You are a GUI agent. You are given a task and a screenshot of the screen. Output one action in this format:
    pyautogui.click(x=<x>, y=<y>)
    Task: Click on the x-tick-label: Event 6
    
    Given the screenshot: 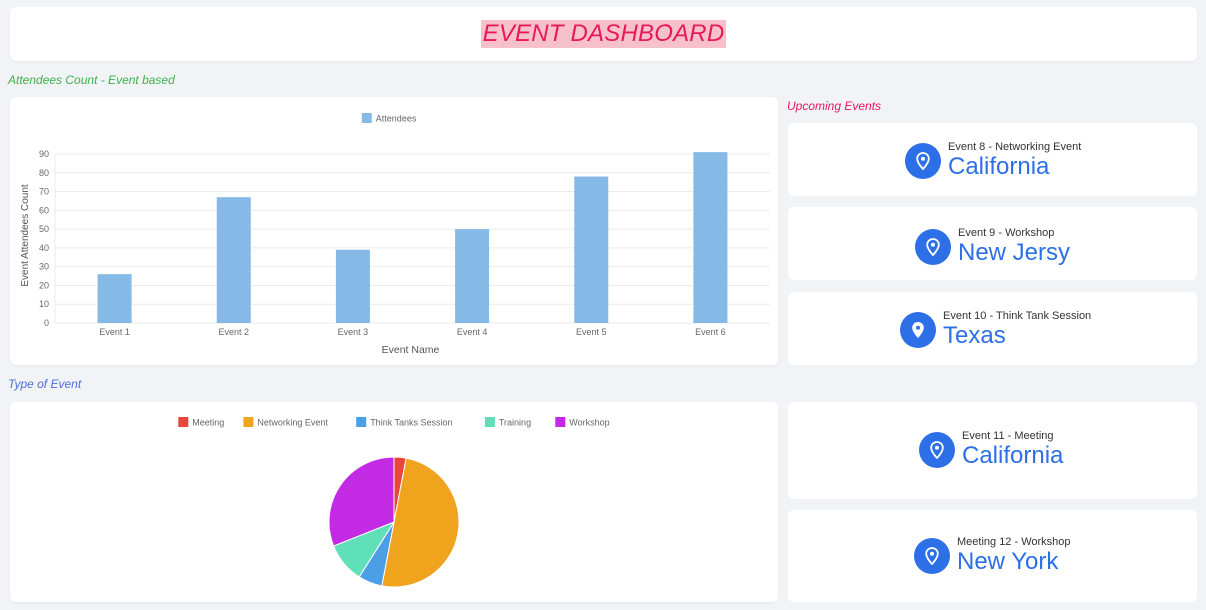 What is the action you would take?
    pyautogui.click(x=710, y=332)
    